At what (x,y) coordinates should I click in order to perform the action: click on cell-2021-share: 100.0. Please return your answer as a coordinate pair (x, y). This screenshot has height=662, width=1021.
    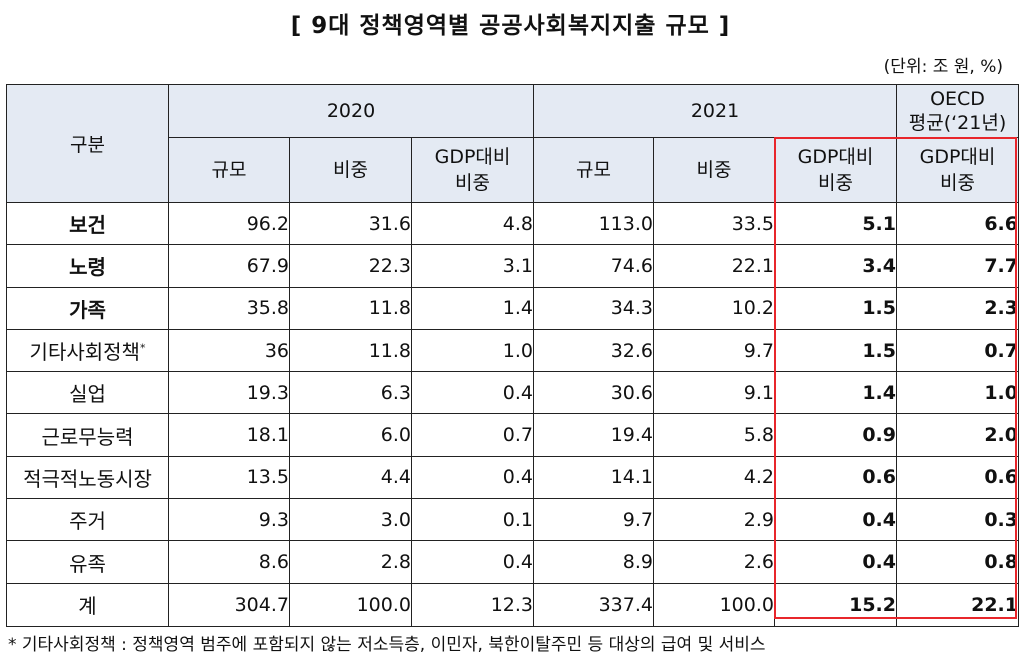
    Looking at the image, I should click on (714, 604).